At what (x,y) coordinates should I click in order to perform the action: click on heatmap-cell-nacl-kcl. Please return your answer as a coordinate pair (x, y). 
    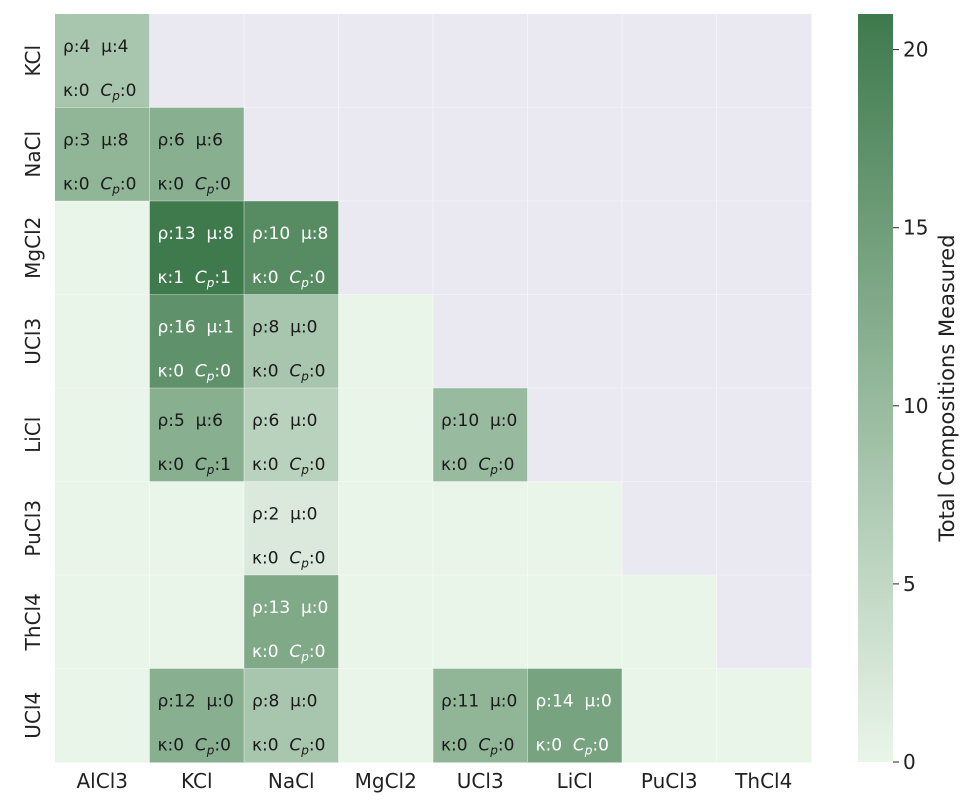
    Looking at the image, I should click on (197, 154).